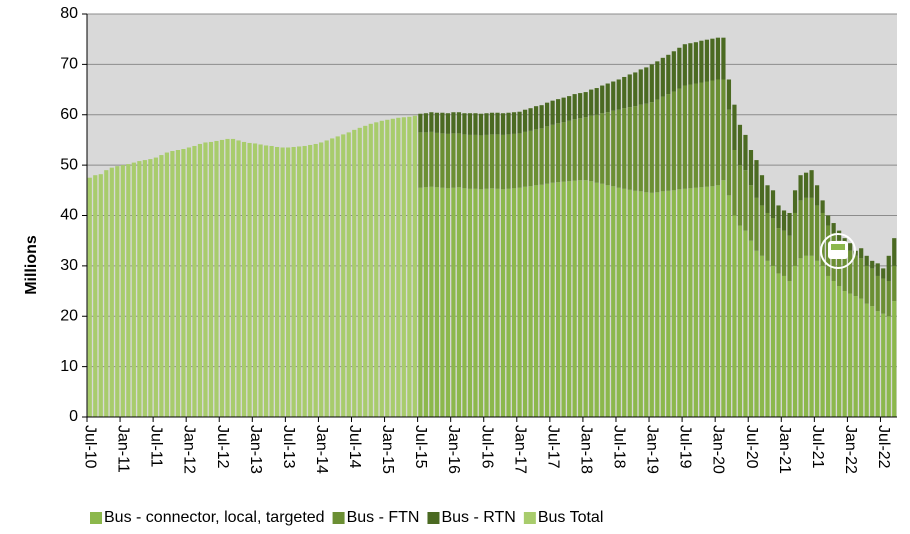  I want to click on legend-label: Bus - RTN, so click(478, 517).